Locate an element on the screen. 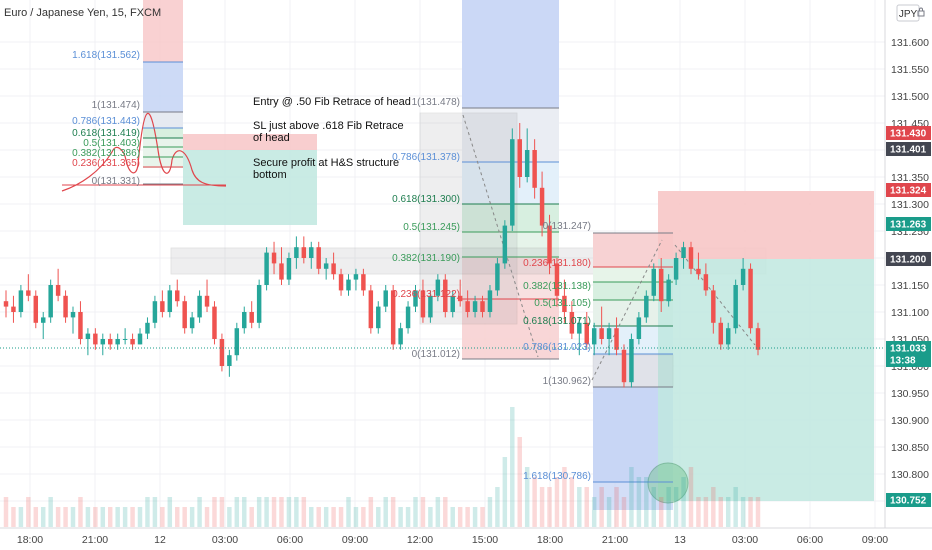 The width and height of the screenshot is (932, 550). note-tp-line2: bottom is located at coordinates (270, 175).